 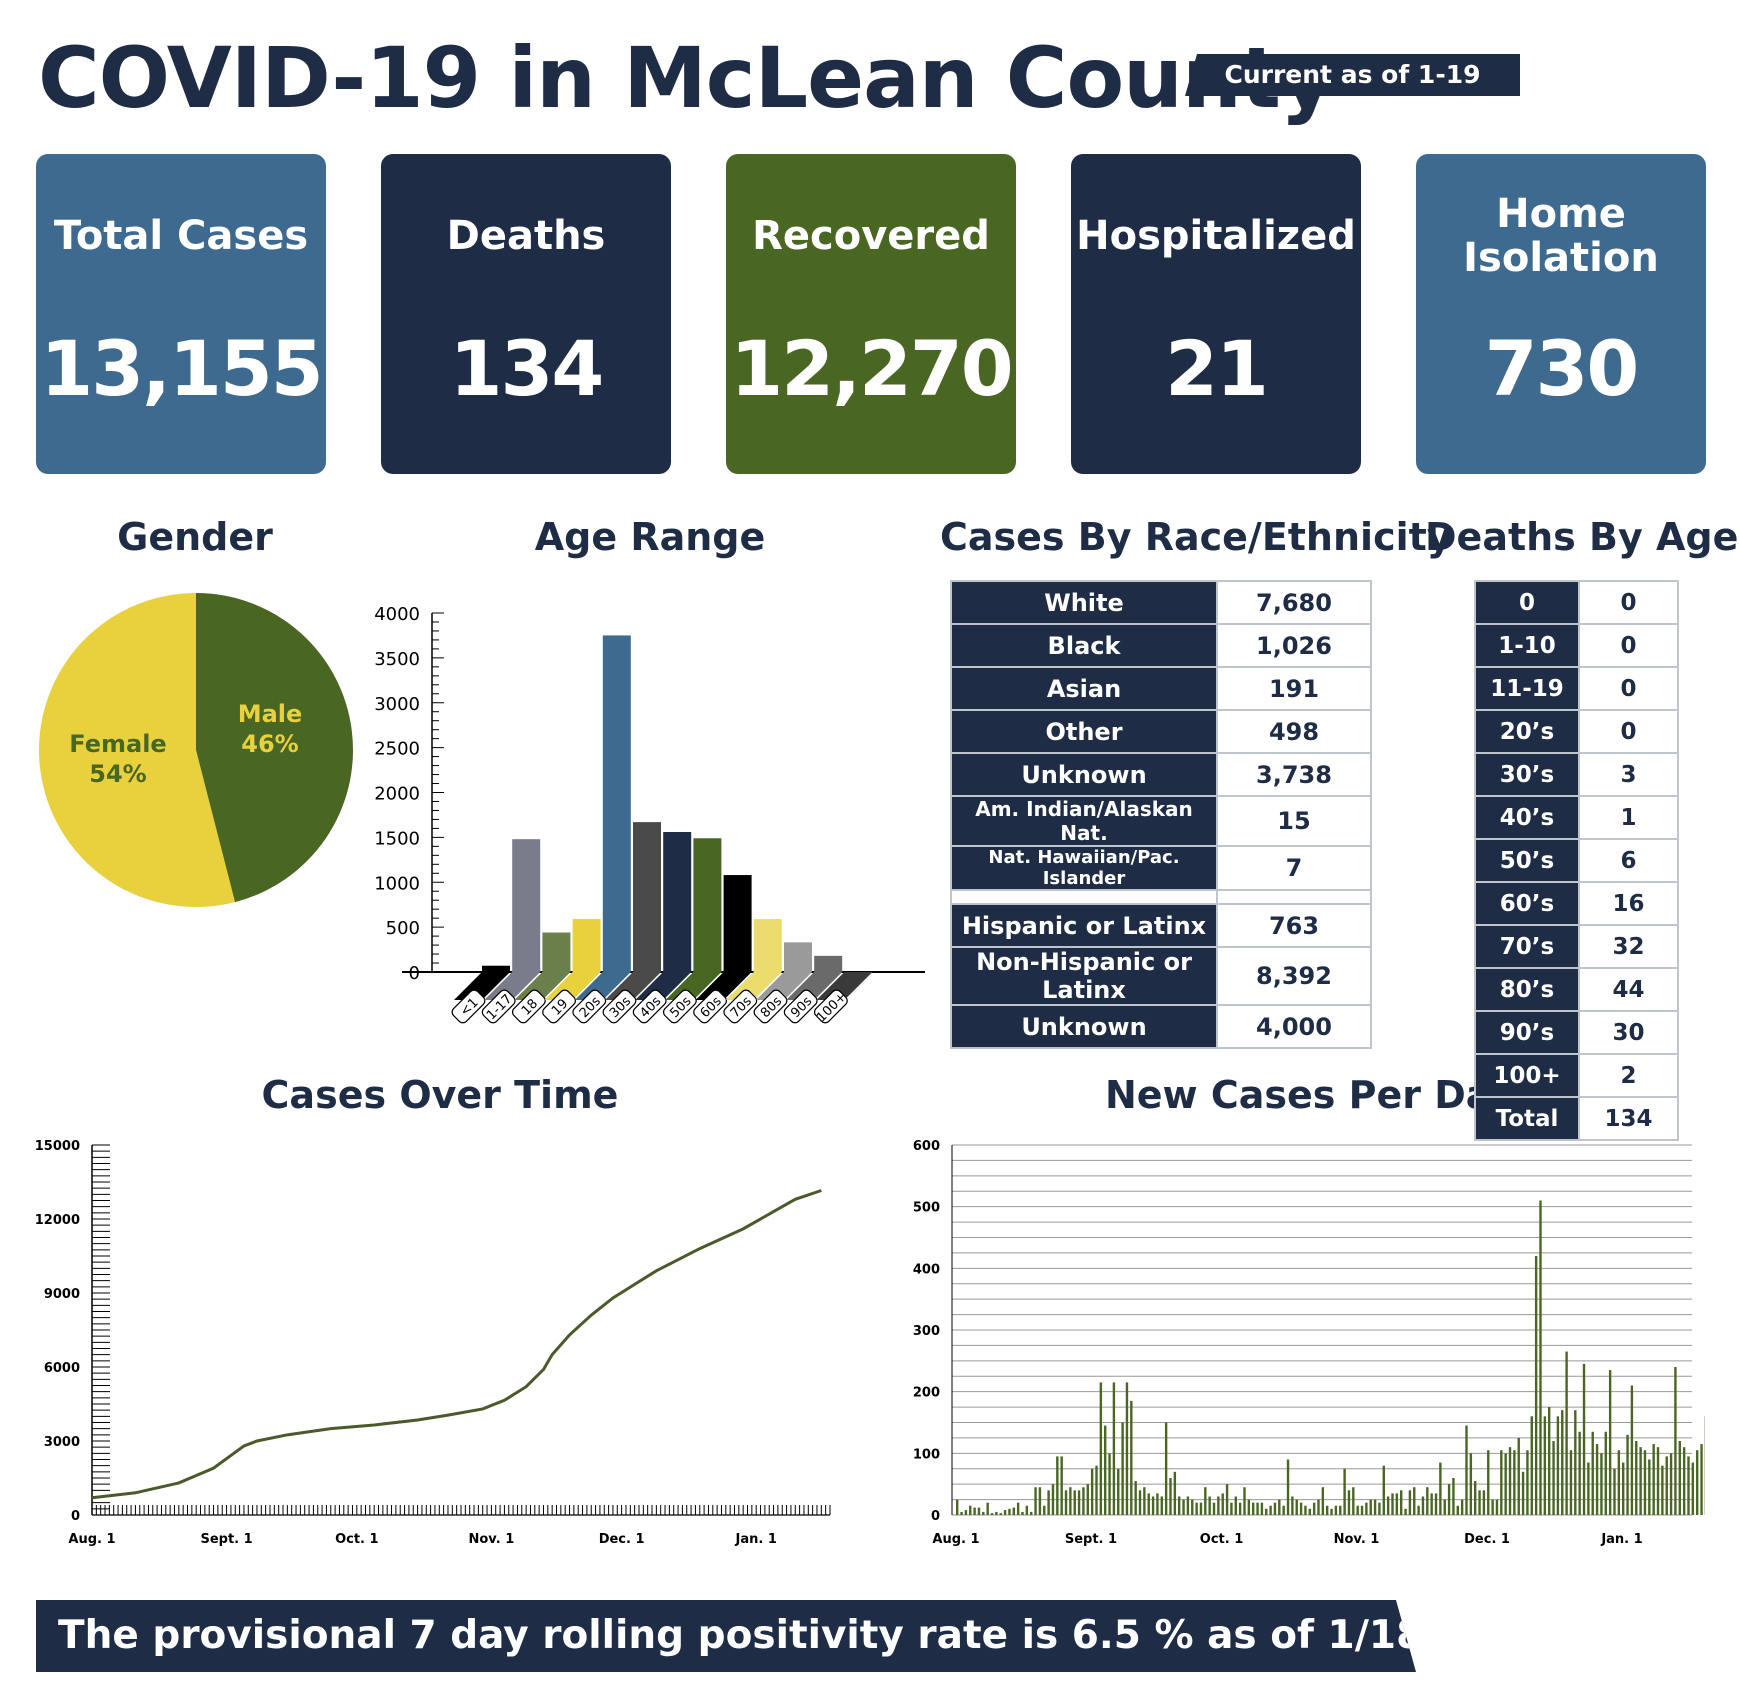 I want to click on new-cases-title: New Cases Per Day, so click(x=1310, y=1095).